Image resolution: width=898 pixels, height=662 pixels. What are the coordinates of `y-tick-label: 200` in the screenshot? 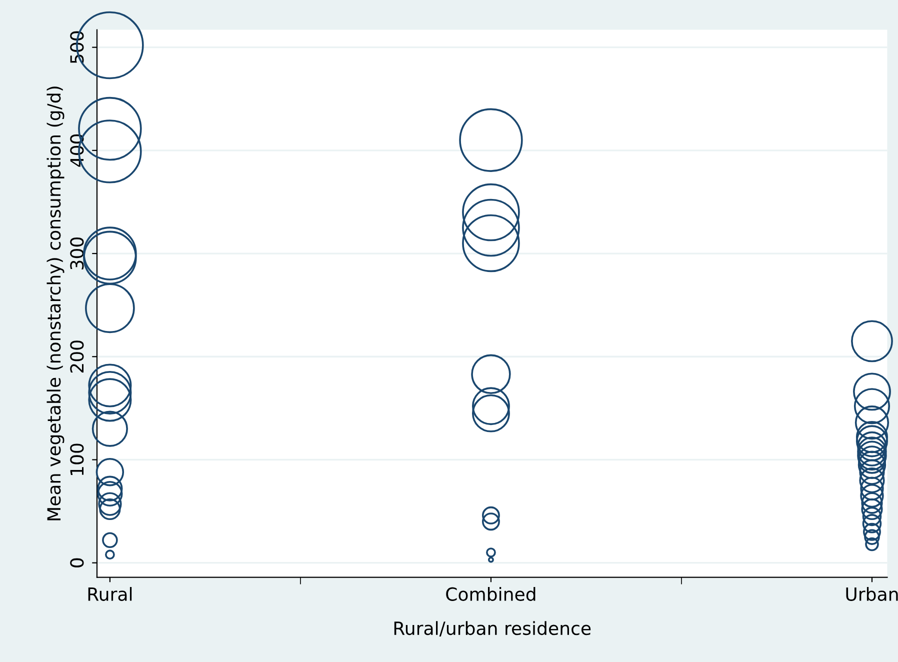 It's located at (77, 356).